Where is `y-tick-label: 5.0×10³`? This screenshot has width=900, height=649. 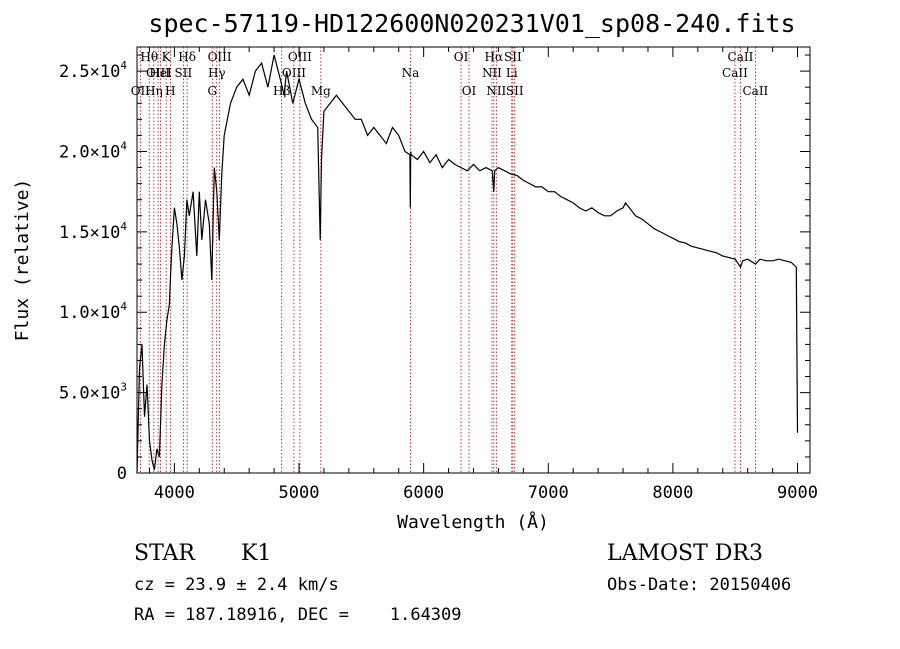
y-tick-label: 5.0×10³ is located at coordinates (93, 392).